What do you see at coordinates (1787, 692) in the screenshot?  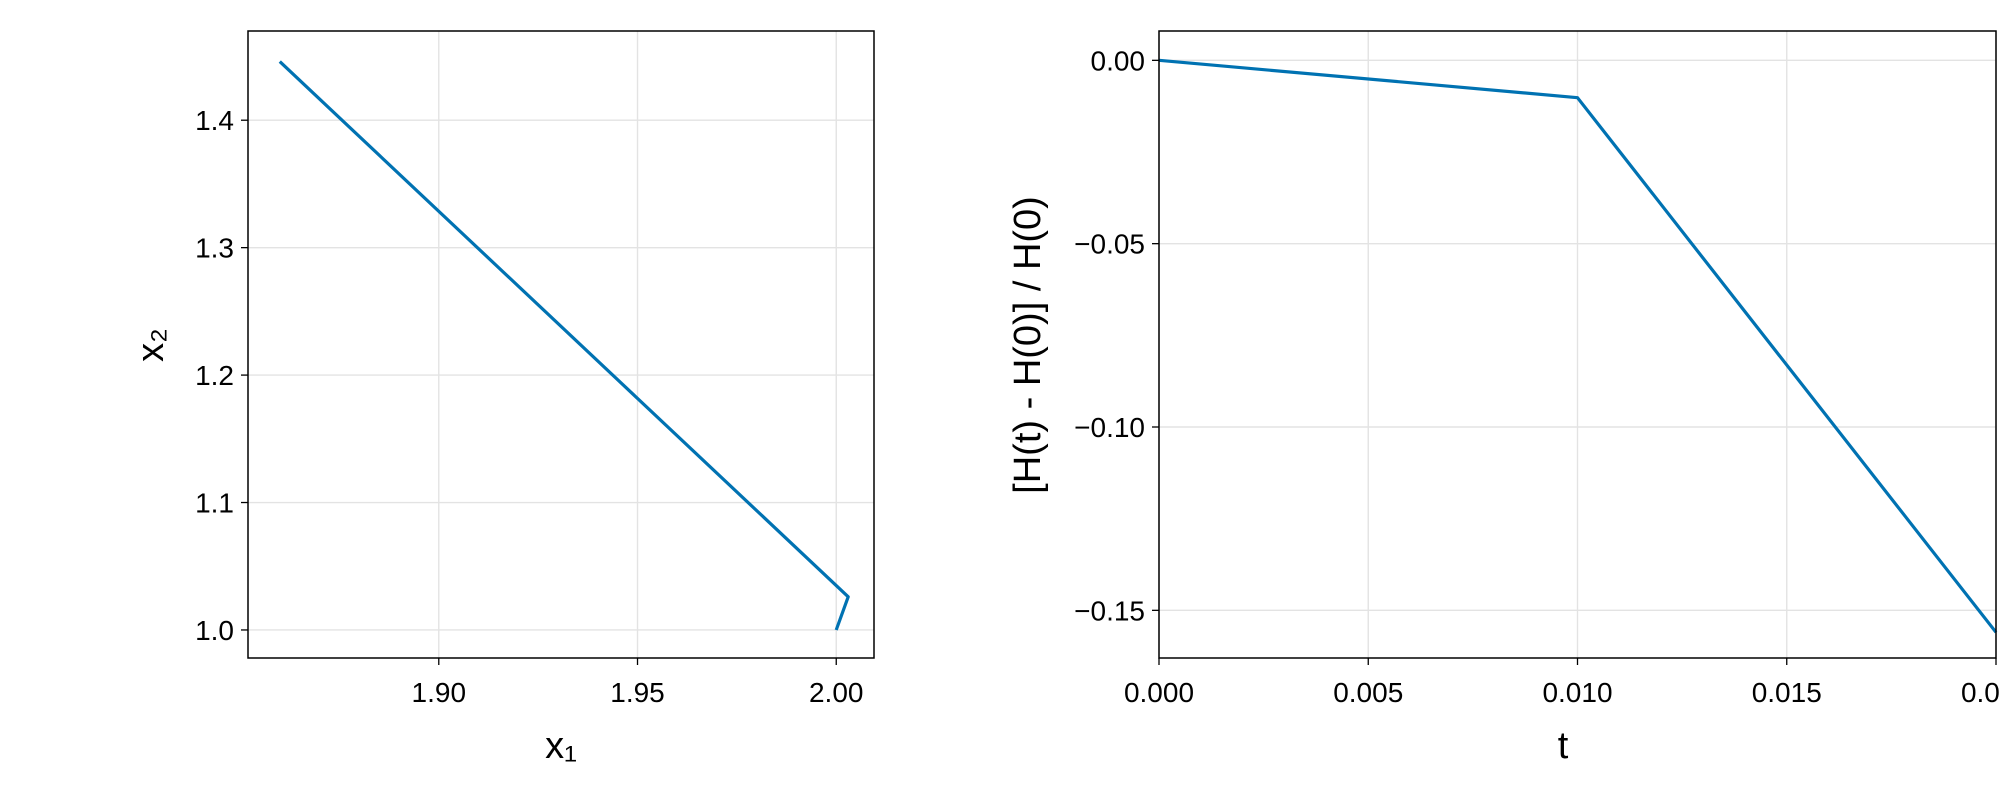 I see `energy-x-tick-label: 0.015` at bounding box center [1787, 692].